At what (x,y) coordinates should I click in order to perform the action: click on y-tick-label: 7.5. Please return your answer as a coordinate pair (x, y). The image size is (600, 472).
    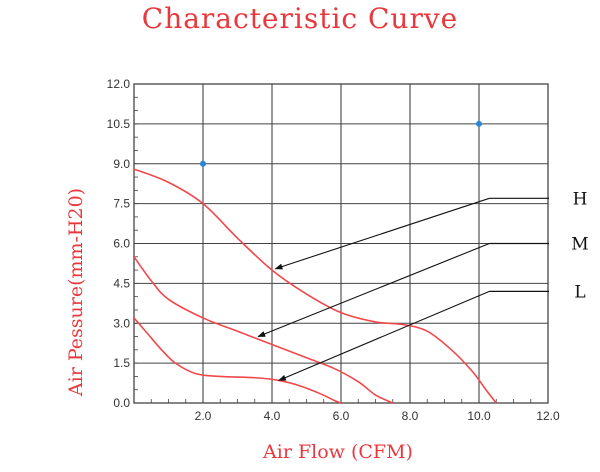
    Looking at the image, I should click on (121, 204).